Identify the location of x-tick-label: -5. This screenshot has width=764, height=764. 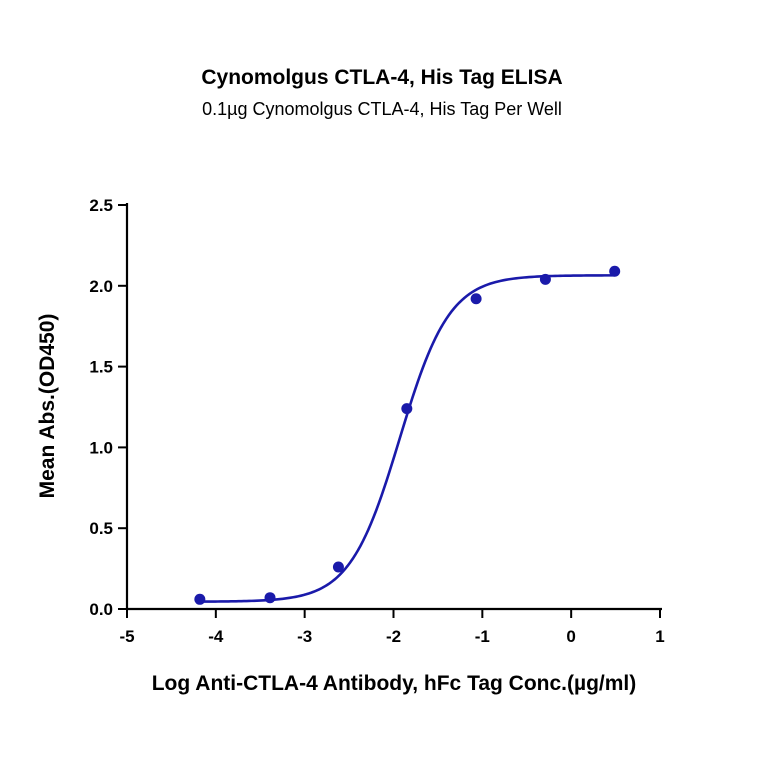
(126, 636).